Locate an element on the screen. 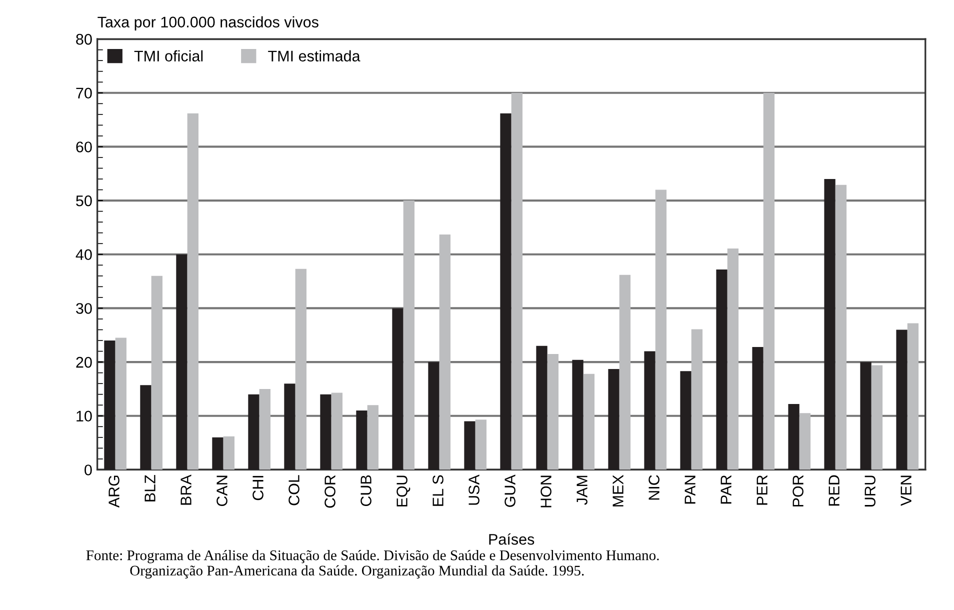 Image resolution: width=954 pixels, height=610 pixels. x-tick-label: ARG is located at coordinates (114, 492).